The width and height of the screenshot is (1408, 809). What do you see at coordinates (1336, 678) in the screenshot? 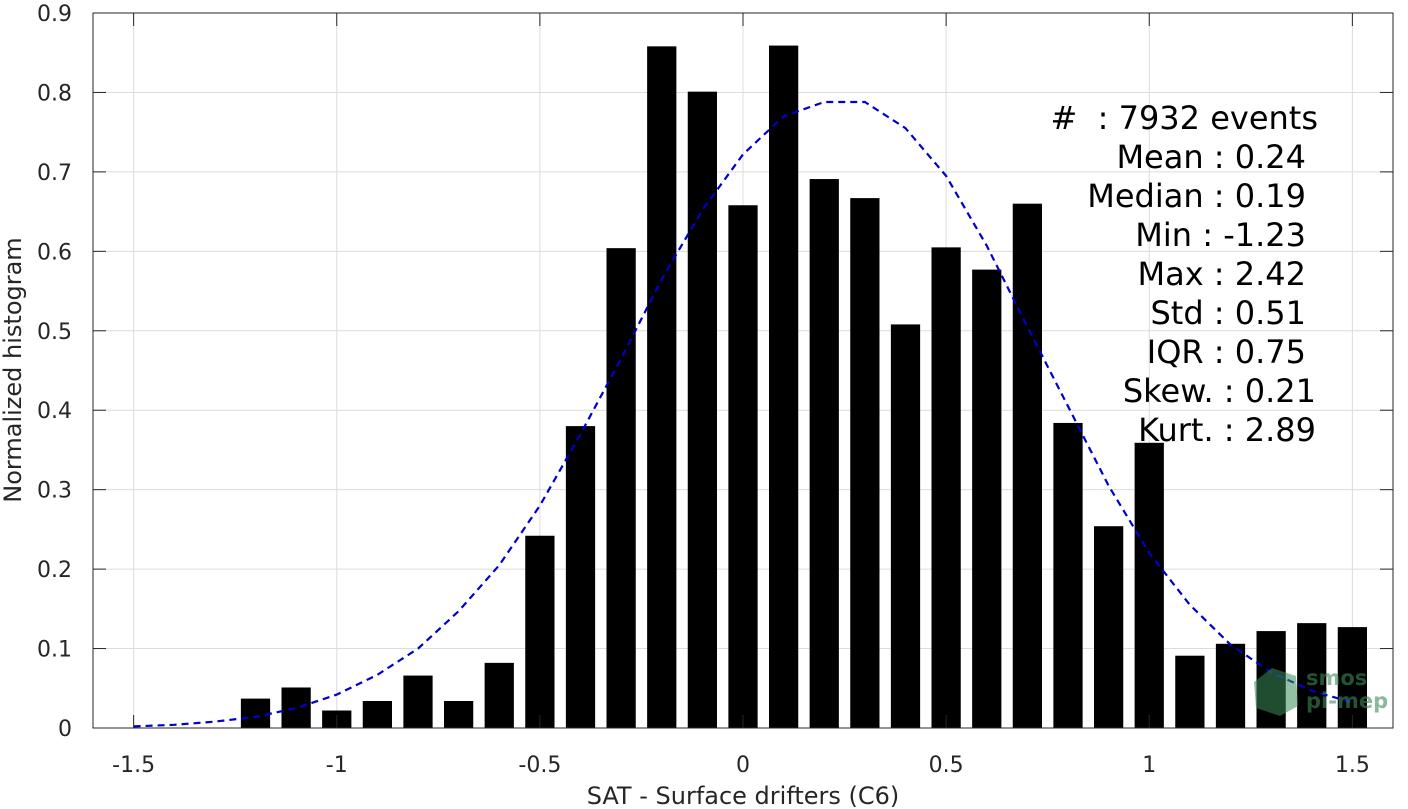
I see `watermark-line1: smos` at bounding box center [1336, 678].